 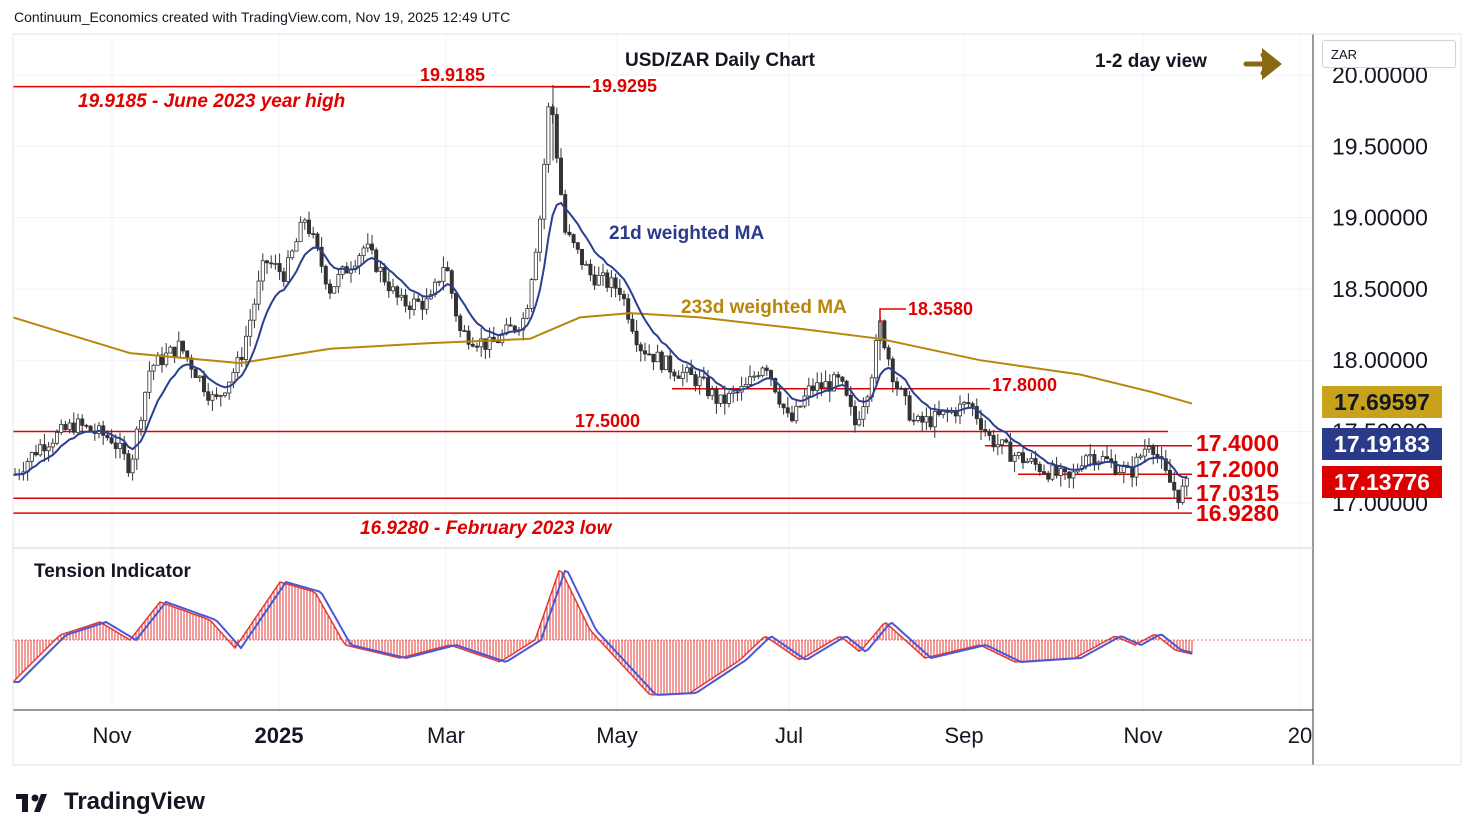 I want to click on level-label: 17.8000, so click(x=1024, y=385).